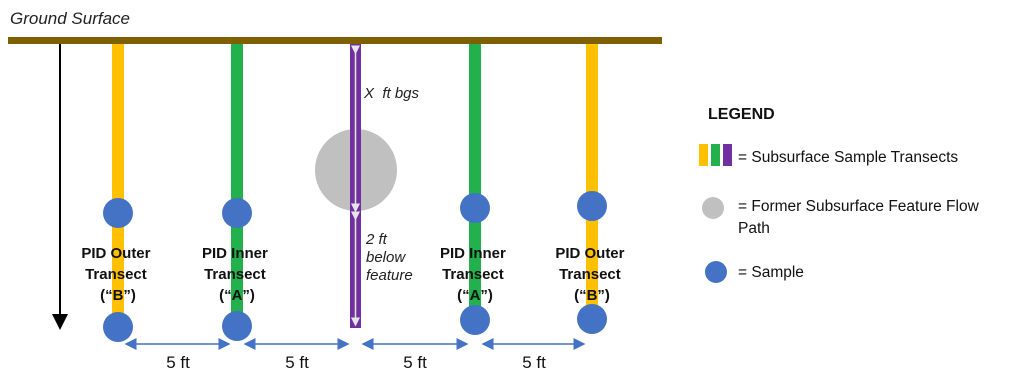 This screenshot has height=380, width=1028. Describe the element at coordinates (713, 208) in the screenshot. I see `legend-feature-swatch` at that location.